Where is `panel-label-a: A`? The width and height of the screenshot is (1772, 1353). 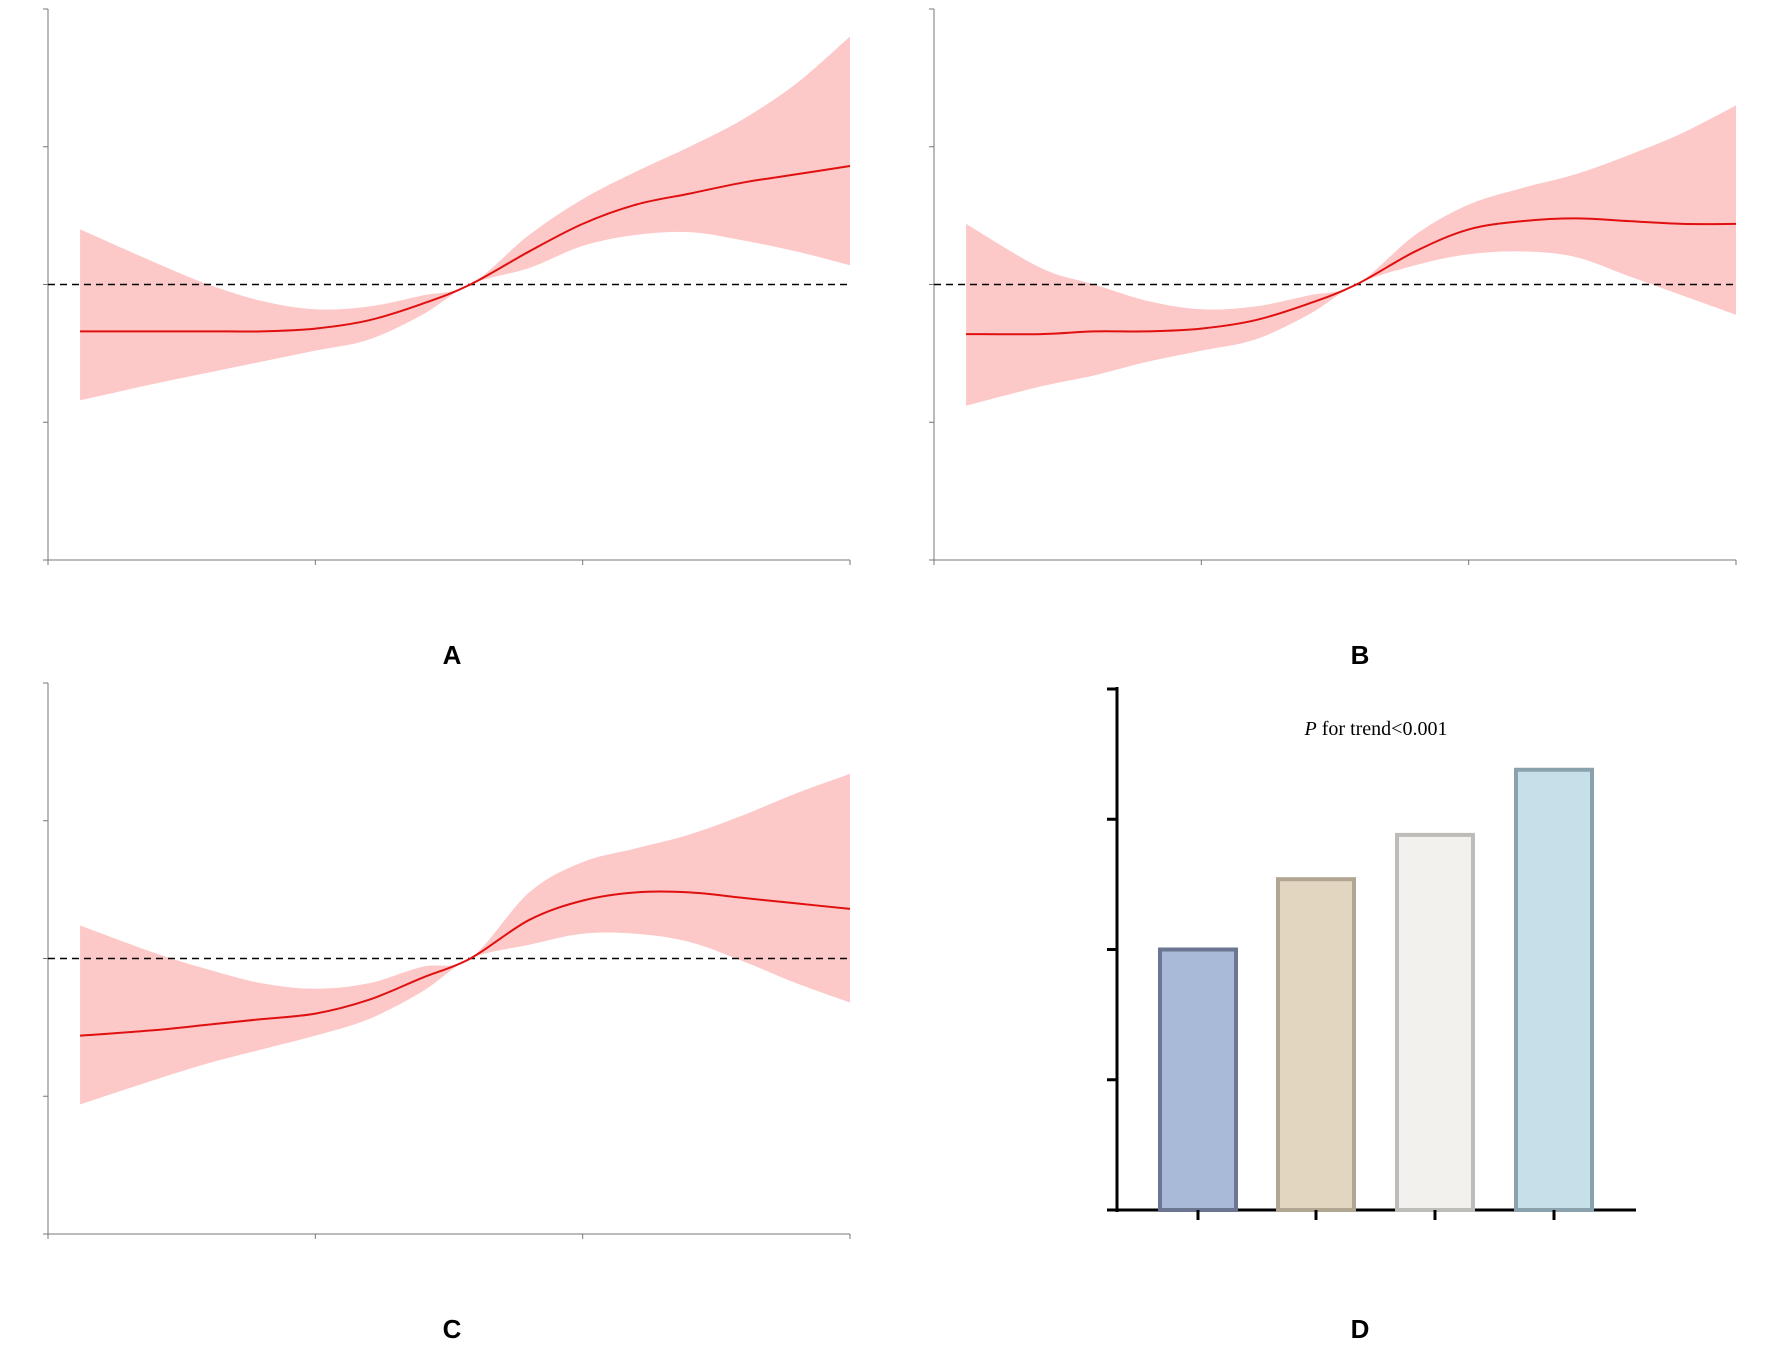 panel-label-a: A is located at coordinates (452, 655).